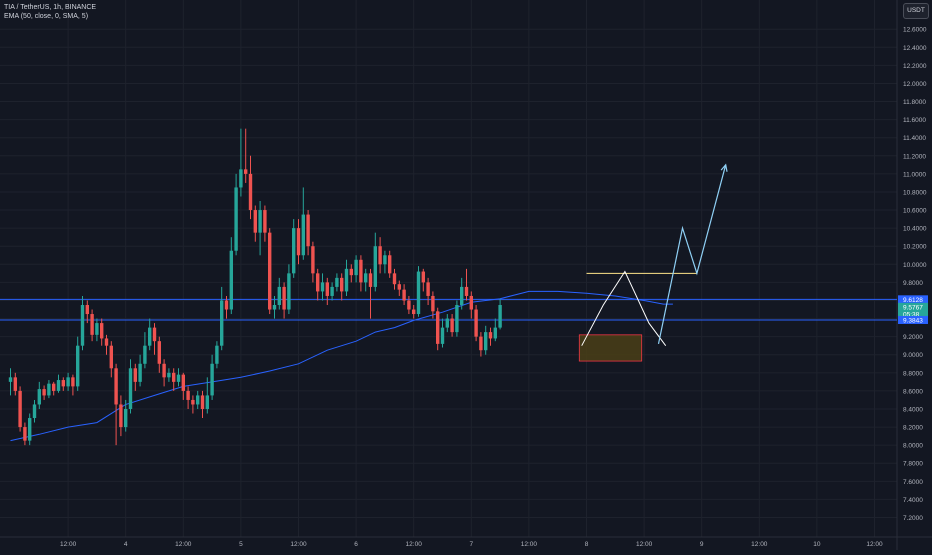  What do you see at coordinates (817, 544) in the screenshot?
I see `time-tick-label: 10` at bounding box center [817, 544].